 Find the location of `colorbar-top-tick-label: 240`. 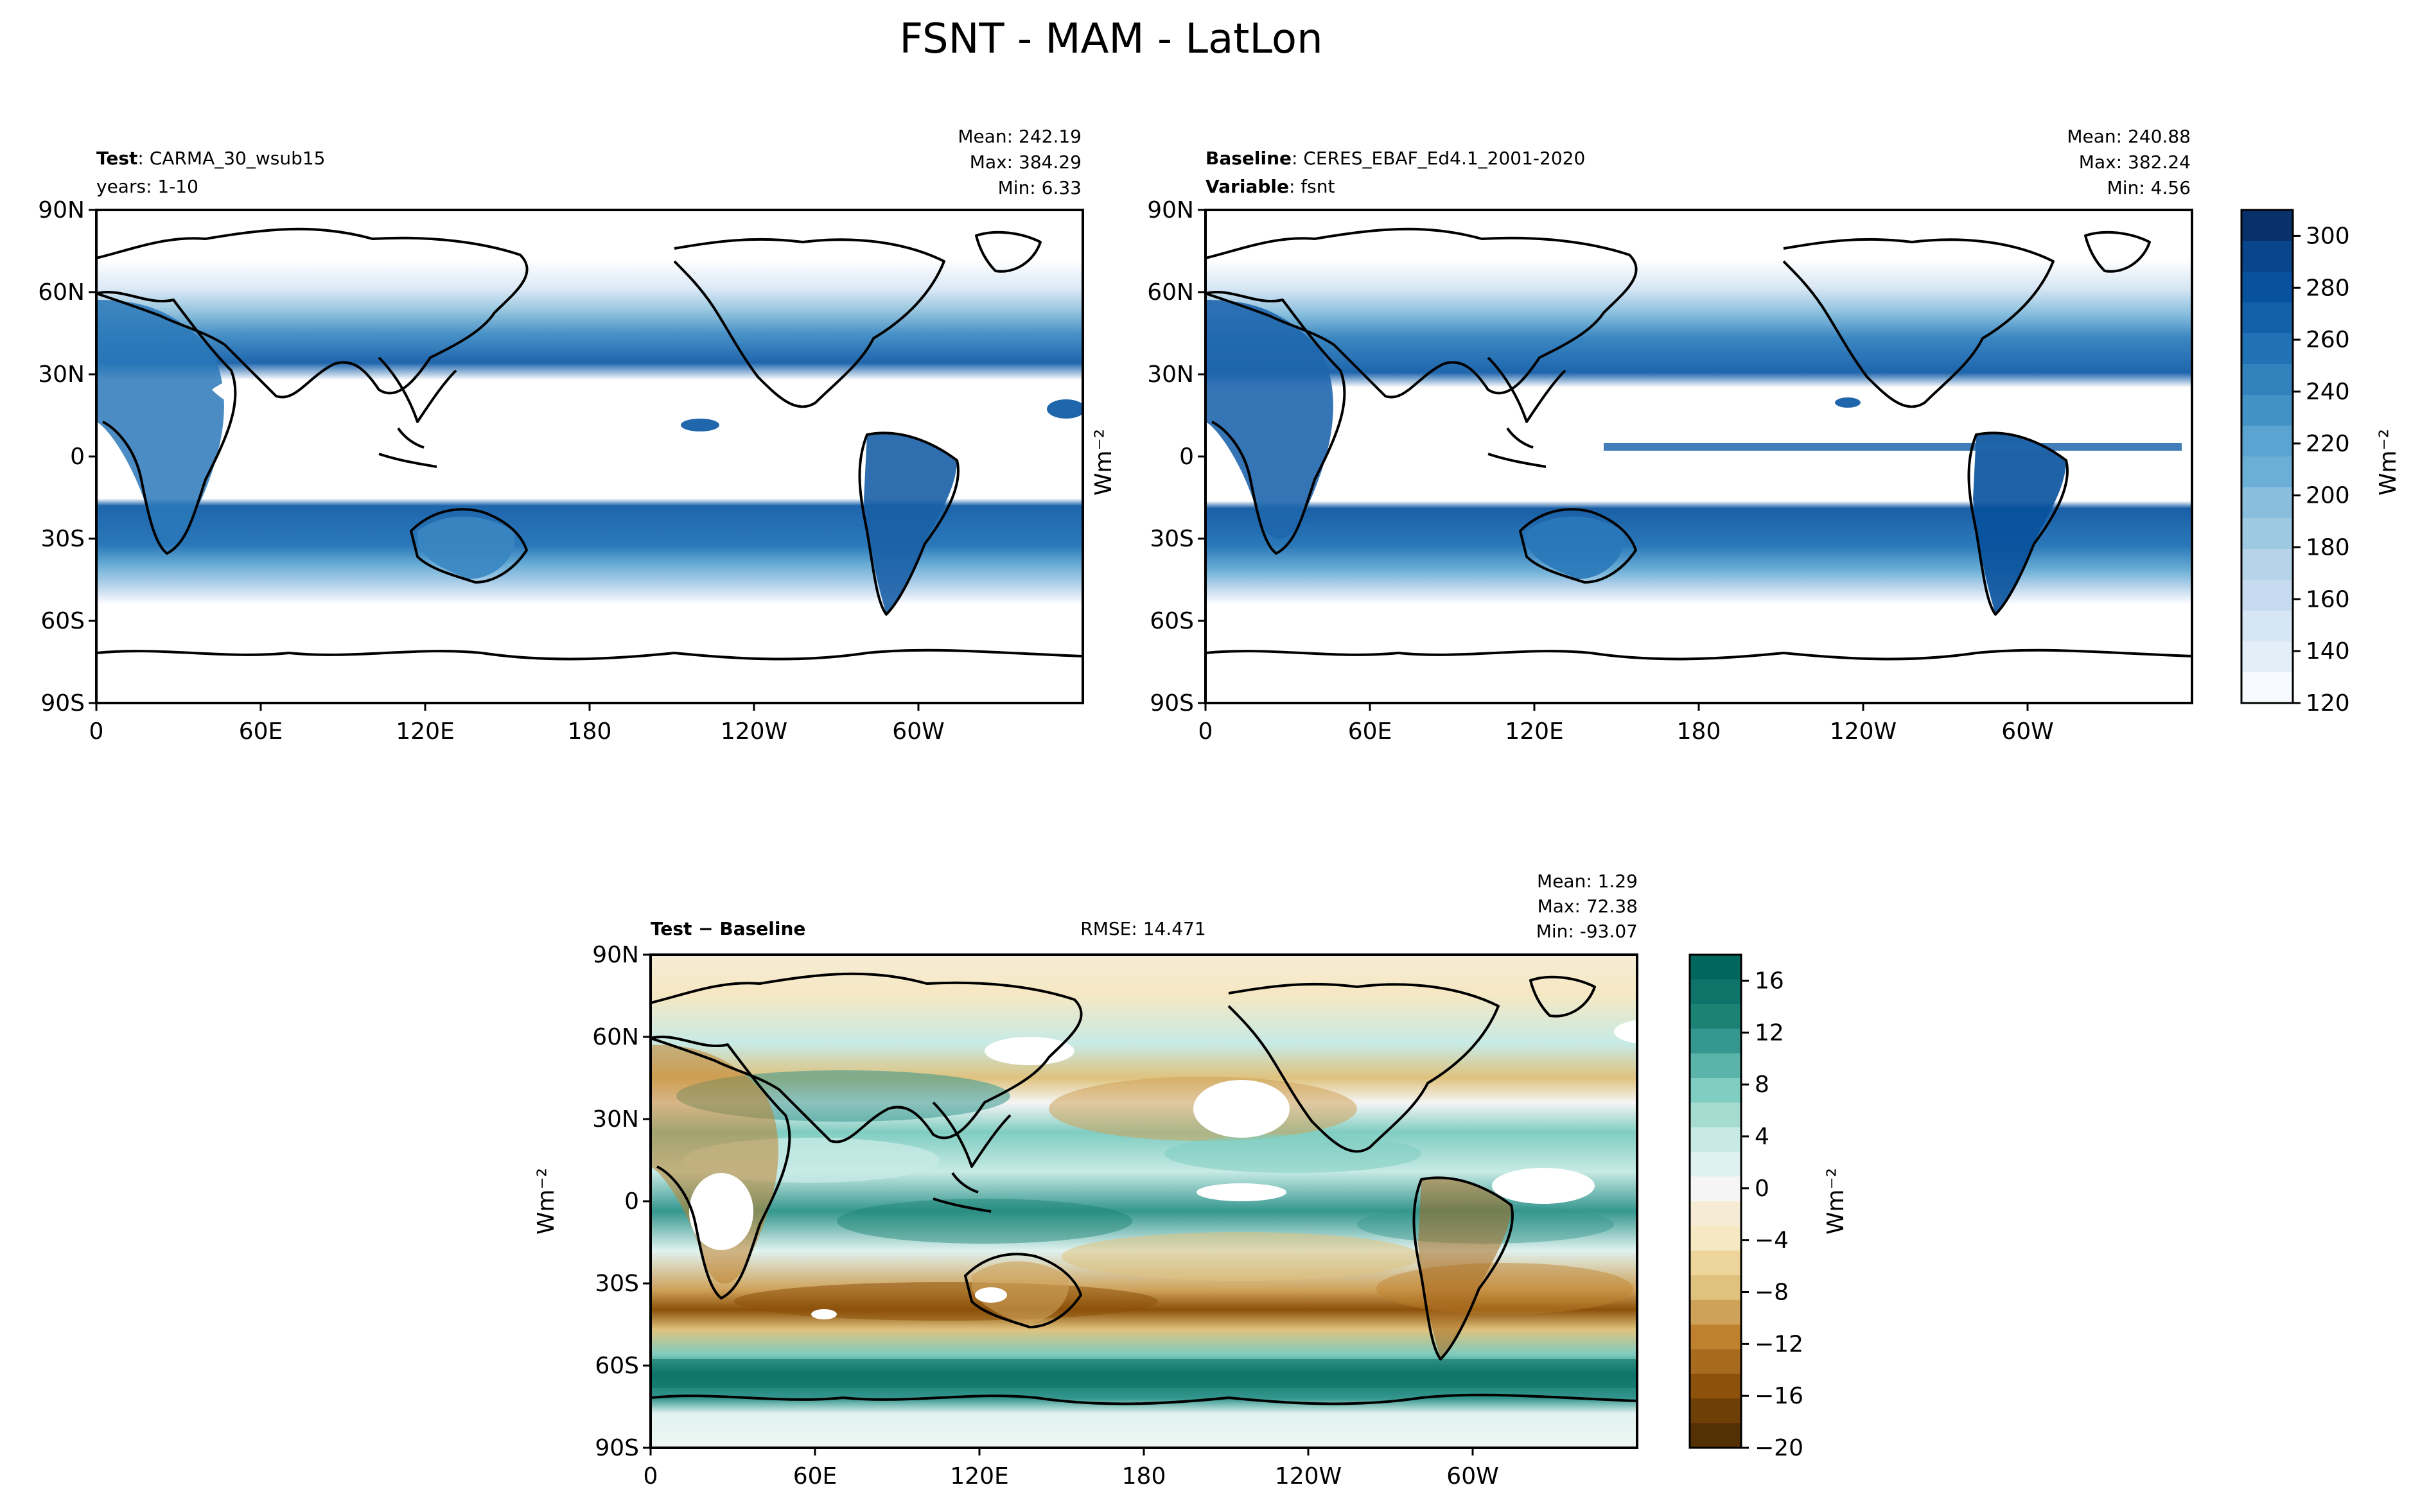

colorbar-top-tick-label: 240 is located at coordinates (2328, 392).